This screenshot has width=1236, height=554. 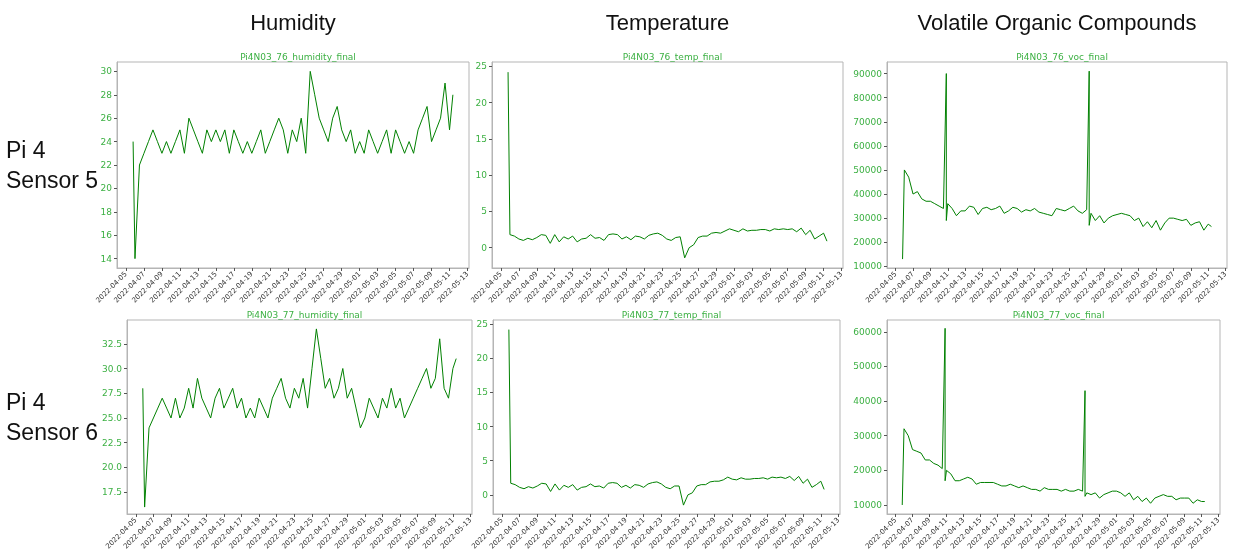 What do you see at coordinates (106, 165) in the screenshot?
I see `y-tick-label: 22` at bounding box center [106, 165].